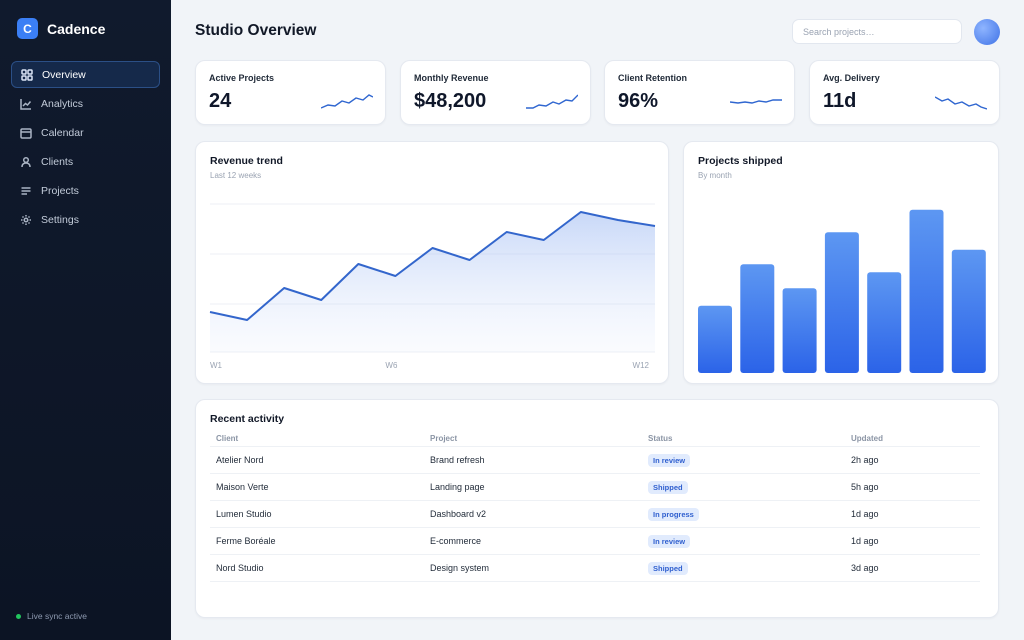  I want to click on card-subtitle: Last 12 weeks, so click(236, 175).